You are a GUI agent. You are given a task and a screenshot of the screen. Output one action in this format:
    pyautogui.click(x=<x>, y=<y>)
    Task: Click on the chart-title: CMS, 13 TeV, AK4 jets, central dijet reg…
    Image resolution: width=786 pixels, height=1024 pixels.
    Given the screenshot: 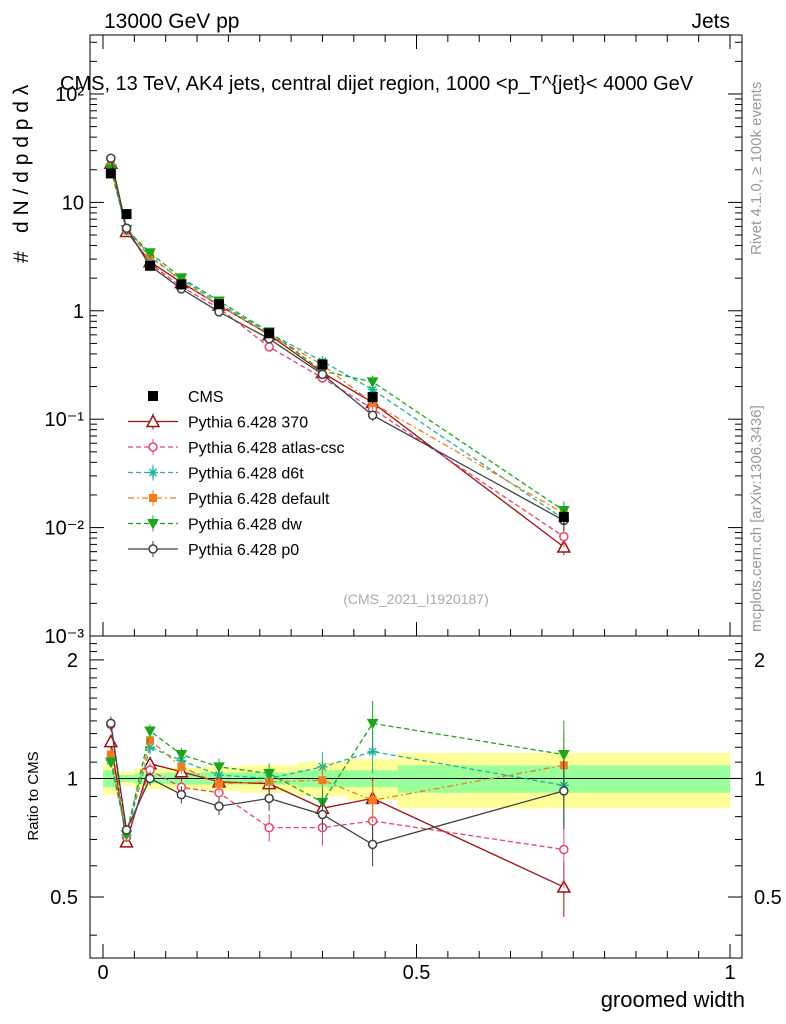 What is the action you would take?
    pyautogui.click(x=377, y=84)
    